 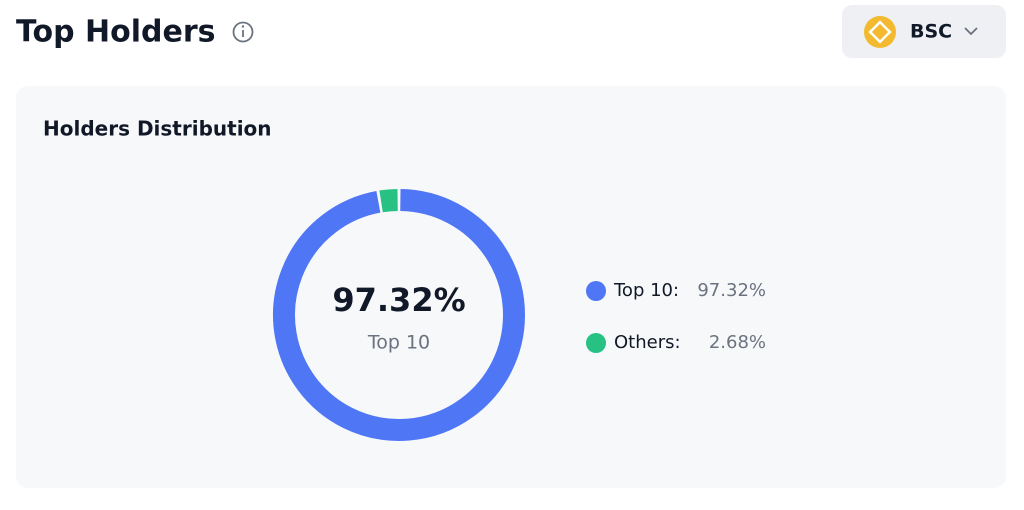 I want to click on network-selector: BSC, so click(x=924, y=31).